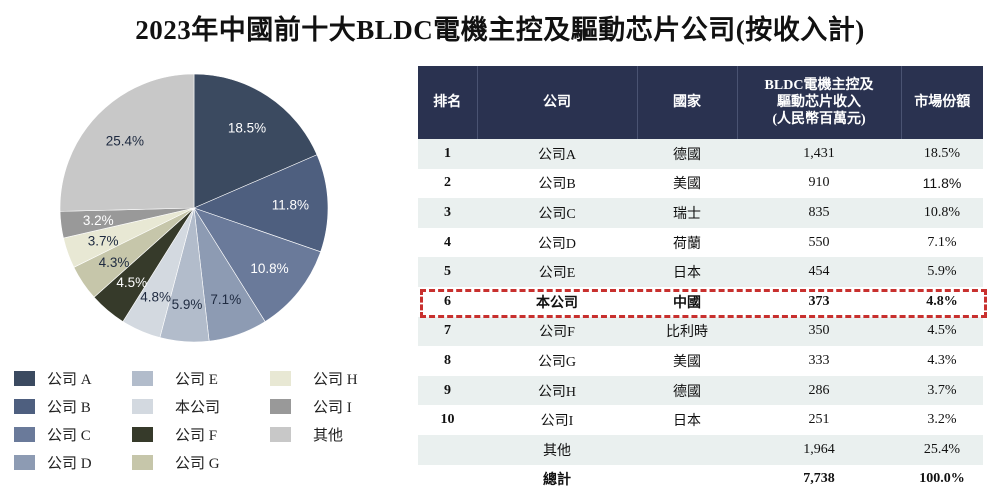 This screenshot has height=504, width=1000. What do you see at coordinates (114, 262) in the screenshot?
I see `pie-slice-label: 4.3%` at bounding box center [114, 262].